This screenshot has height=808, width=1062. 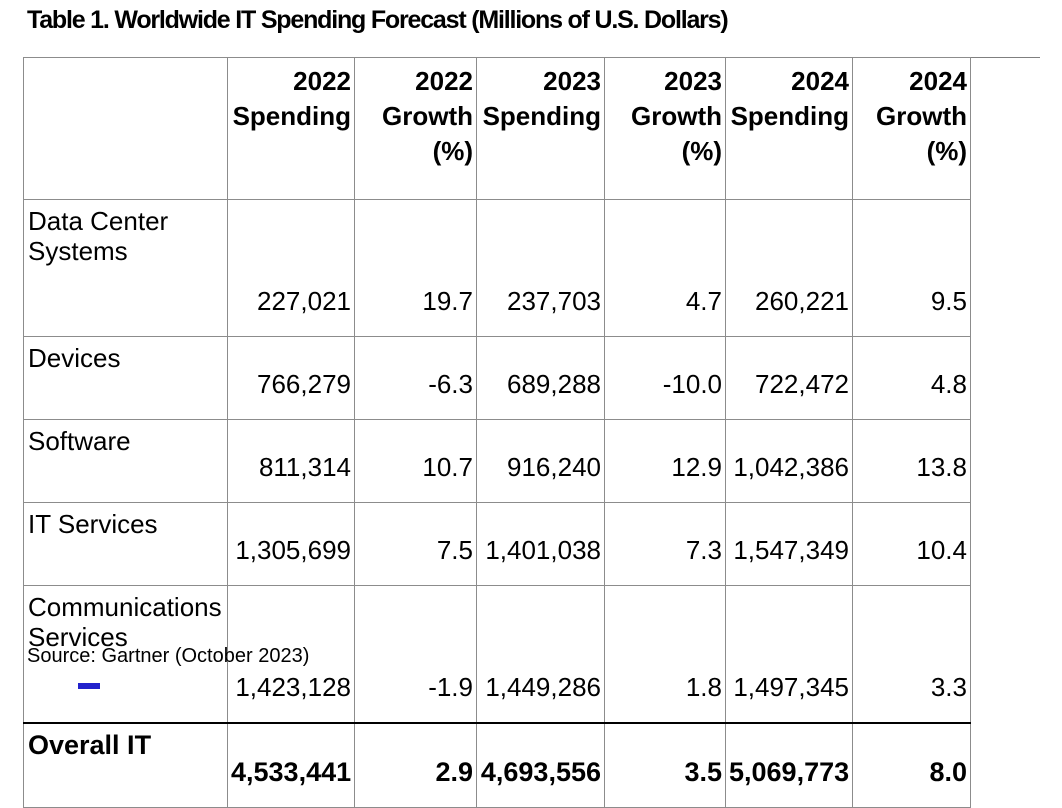 I want to click on value-cell: 7.3, so click(x=665, y=544).